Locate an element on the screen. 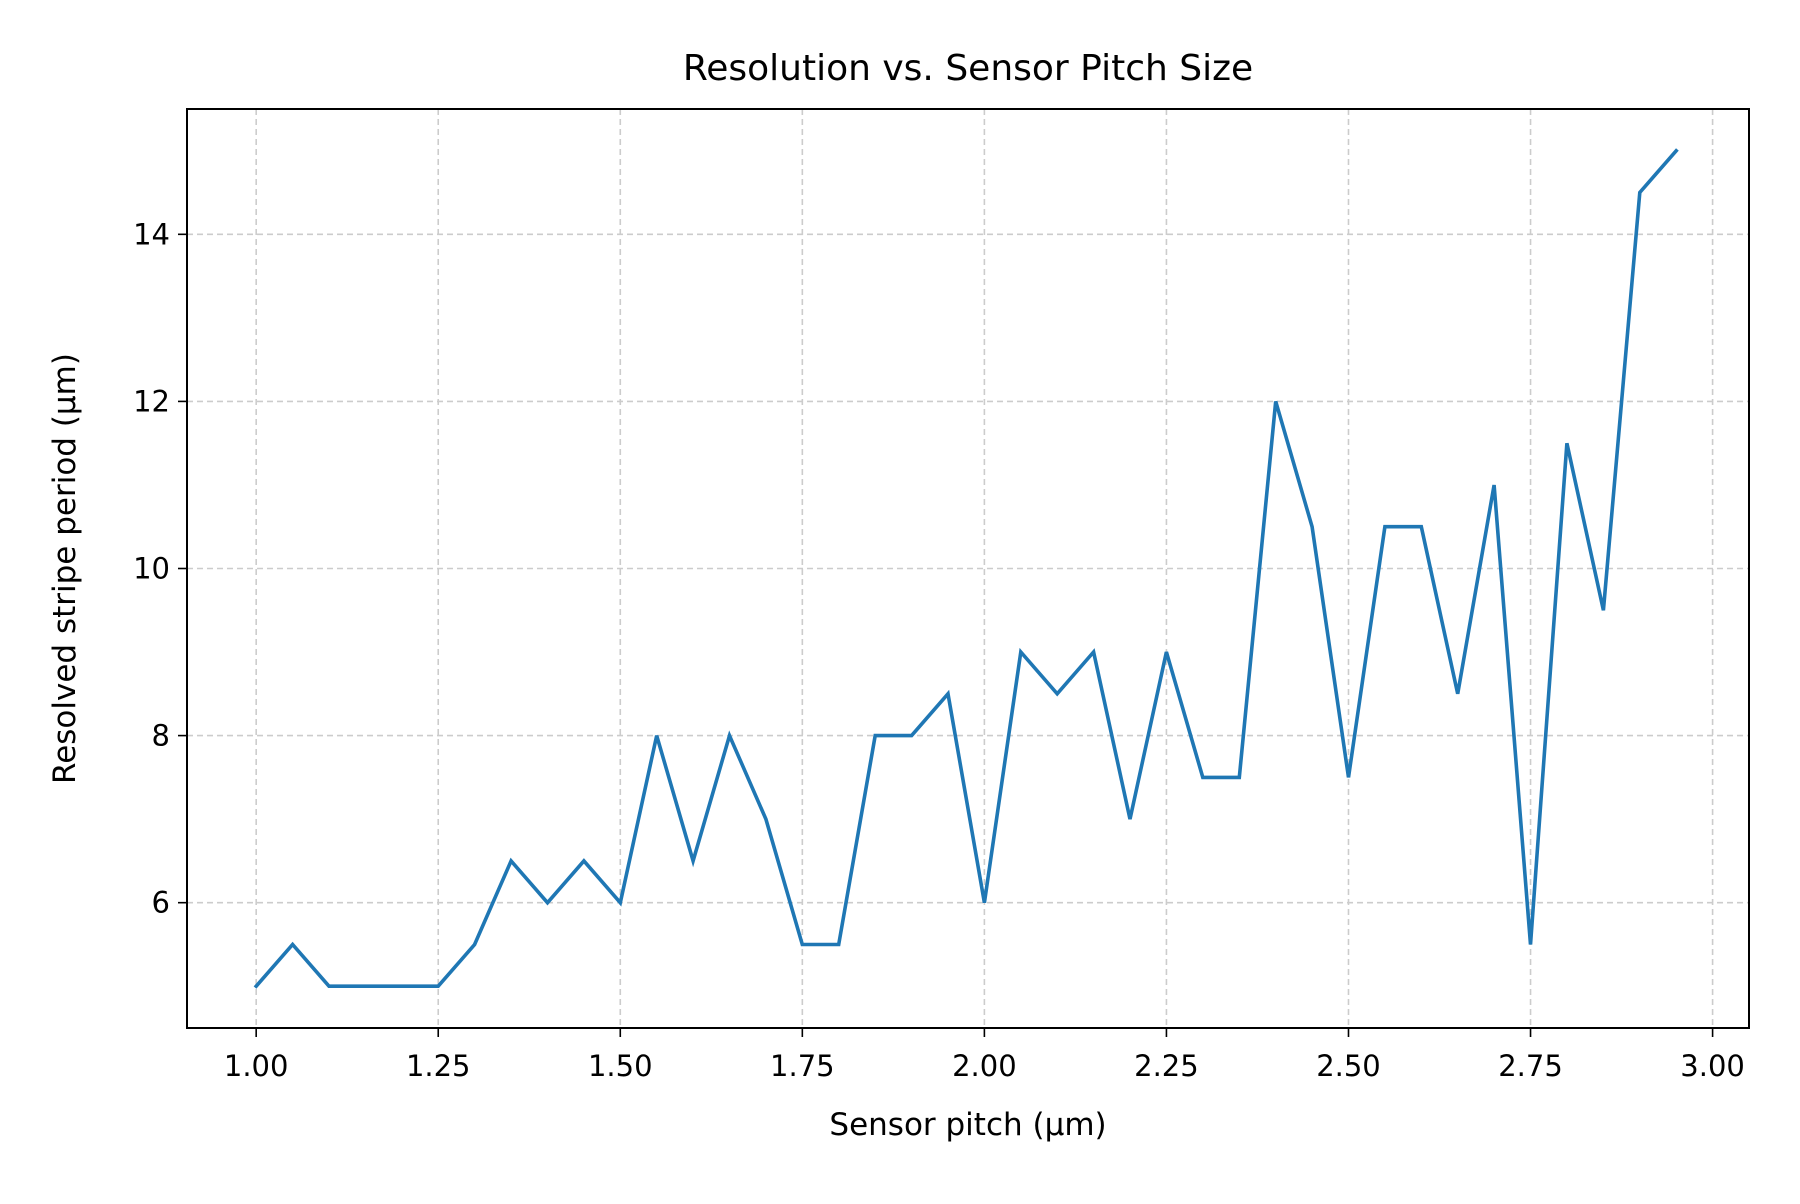  x-tick-label: 1.50 is located at coordinates (620, 1066).